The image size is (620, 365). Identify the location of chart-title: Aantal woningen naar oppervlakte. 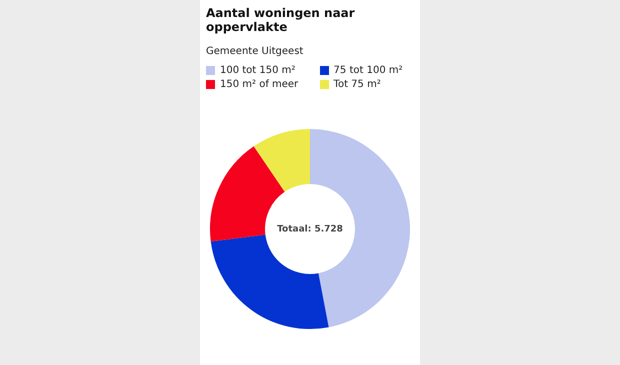
(281, 20).